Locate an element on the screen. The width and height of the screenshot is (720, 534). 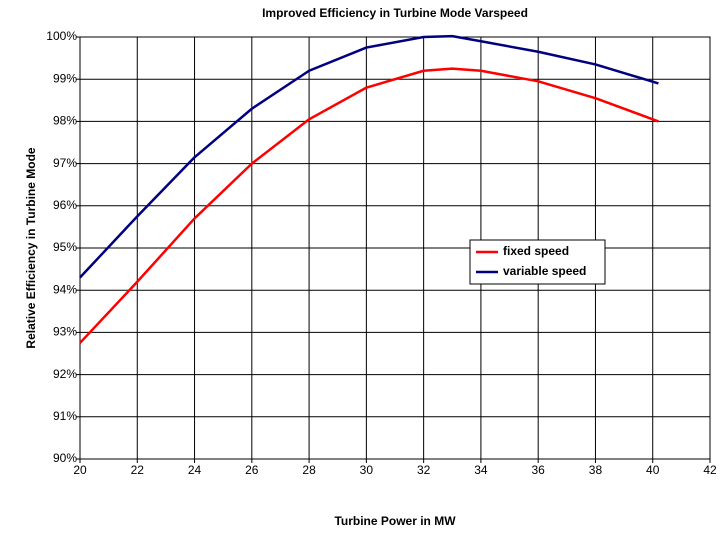
x-tick-label: 38 is located at coordinates (596, 470).